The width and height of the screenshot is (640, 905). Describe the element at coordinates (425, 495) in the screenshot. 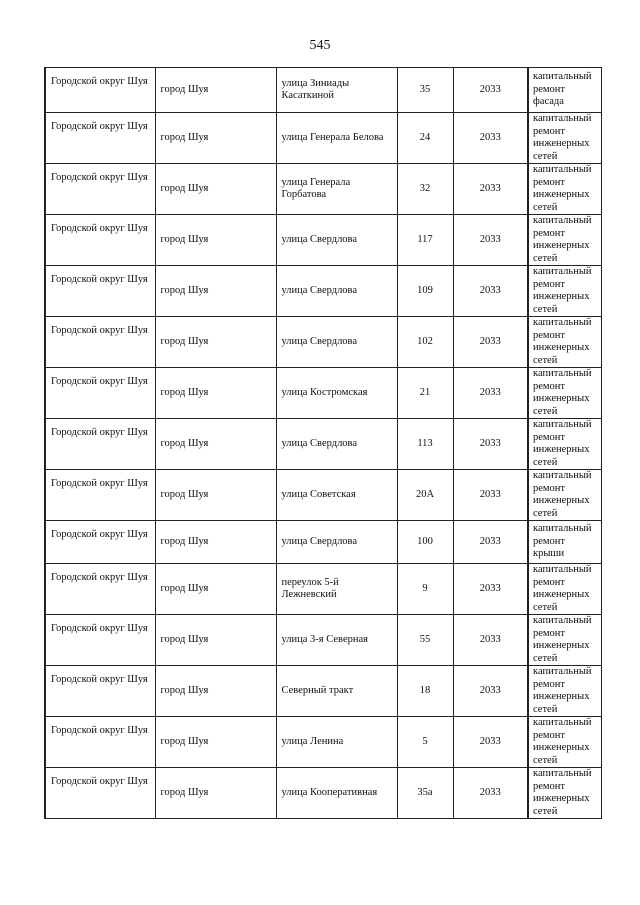

I see `cell-house: 20А` at that location.